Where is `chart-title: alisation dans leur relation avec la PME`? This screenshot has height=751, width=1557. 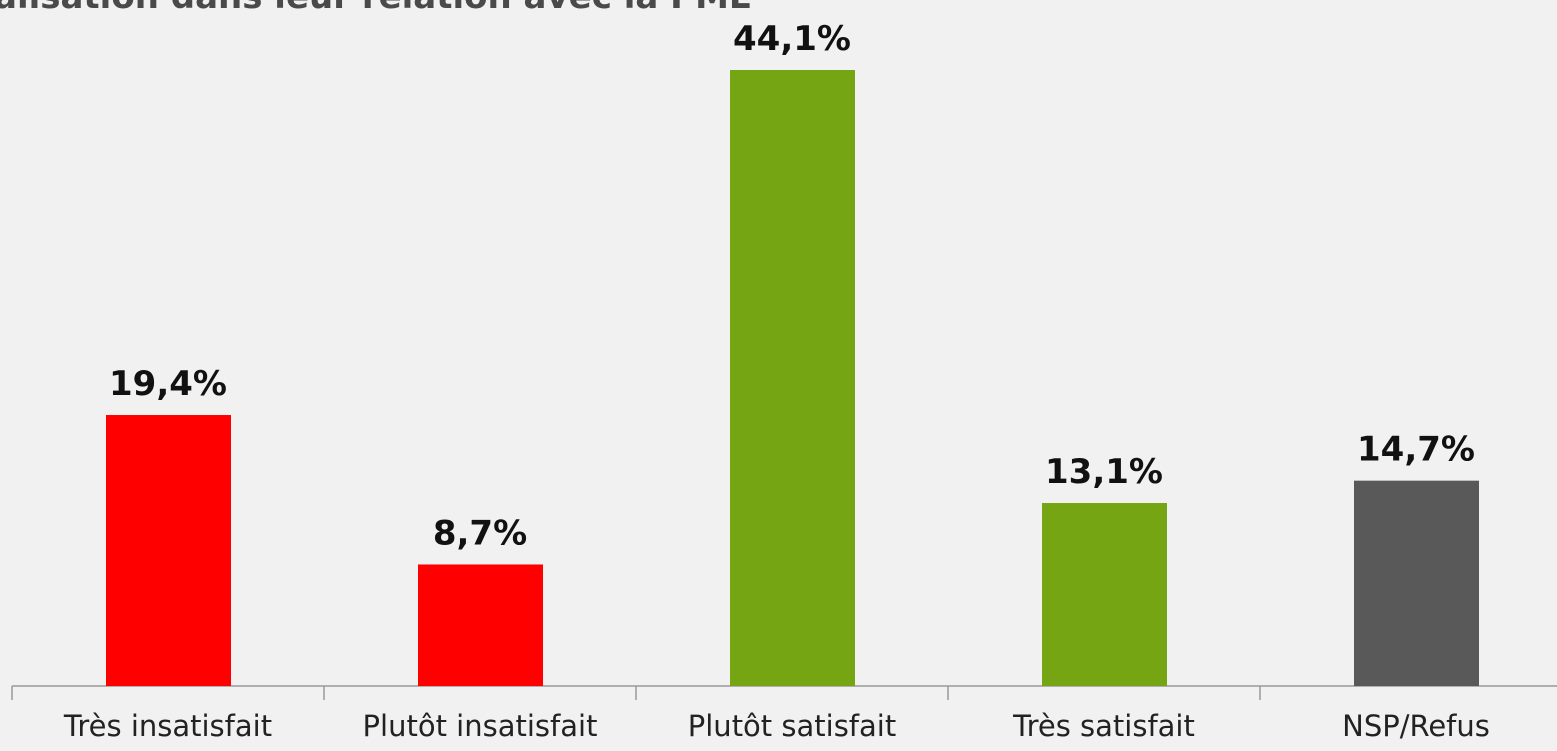
chart-title: alisation dans leur relation avec la PME is located at coordinates (376, 8).